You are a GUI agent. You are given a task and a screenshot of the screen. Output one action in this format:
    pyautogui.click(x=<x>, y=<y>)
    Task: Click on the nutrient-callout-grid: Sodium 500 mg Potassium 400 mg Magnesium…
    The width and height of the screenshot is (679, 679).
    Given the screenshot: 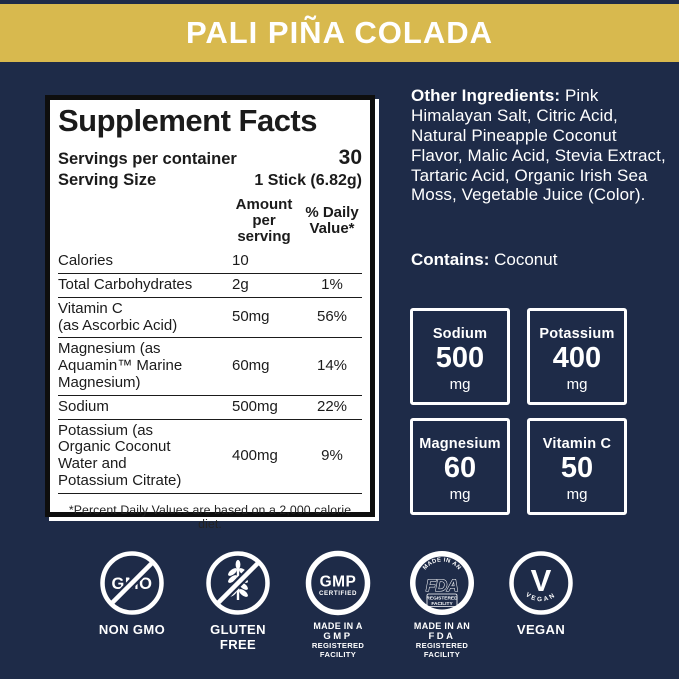 What is the action you would take?
    pyautogui.click(x=518, y=411)
    